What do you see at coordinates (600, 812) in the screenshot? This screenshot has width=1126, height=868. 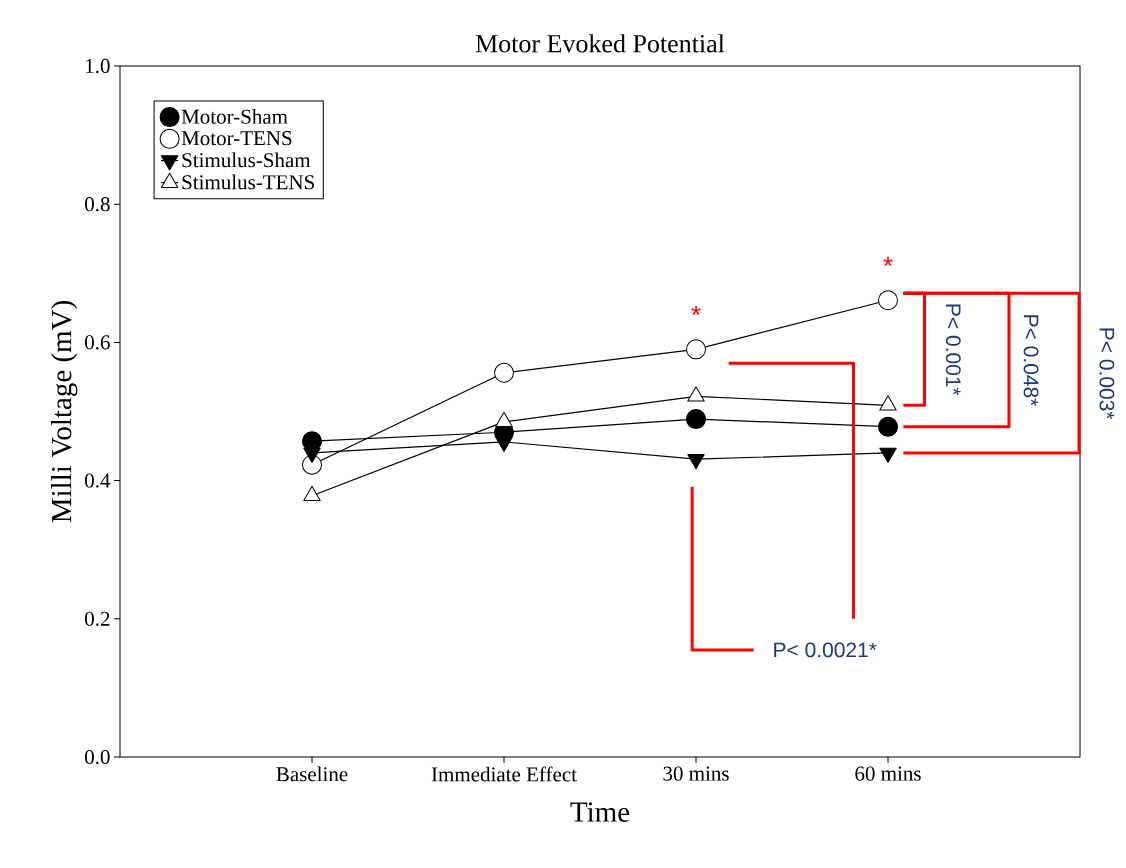 I see `x-axis-title: Time` at bounding box center [600, 812].